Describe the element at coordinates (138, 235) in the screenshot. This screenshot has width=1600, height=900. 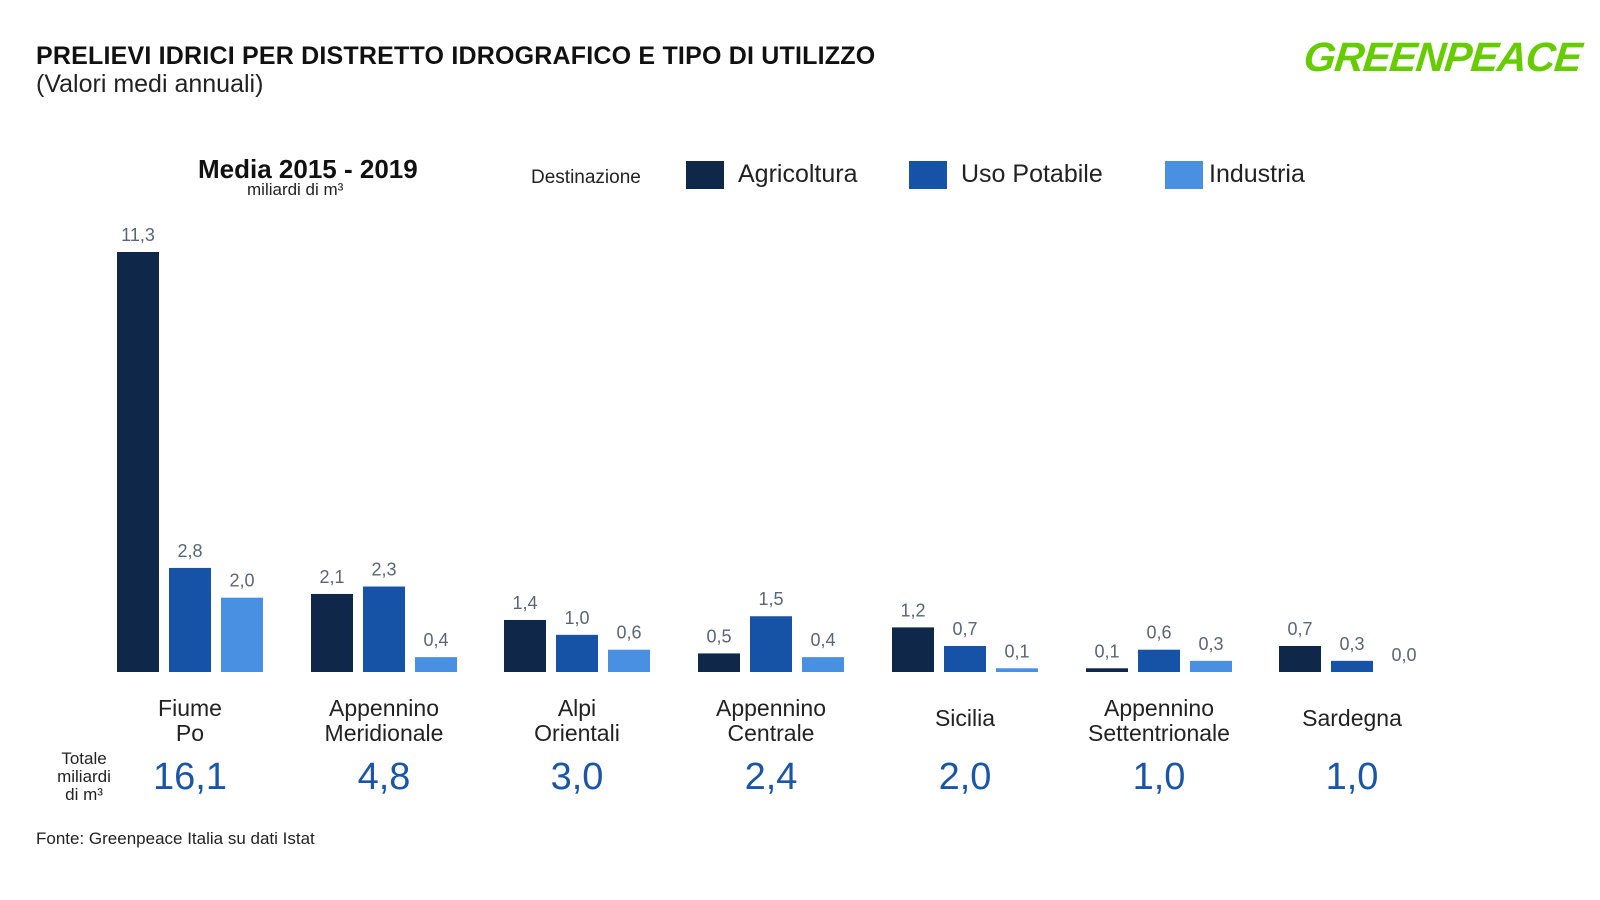
I see `bar-value-label: 11,3` at that location.